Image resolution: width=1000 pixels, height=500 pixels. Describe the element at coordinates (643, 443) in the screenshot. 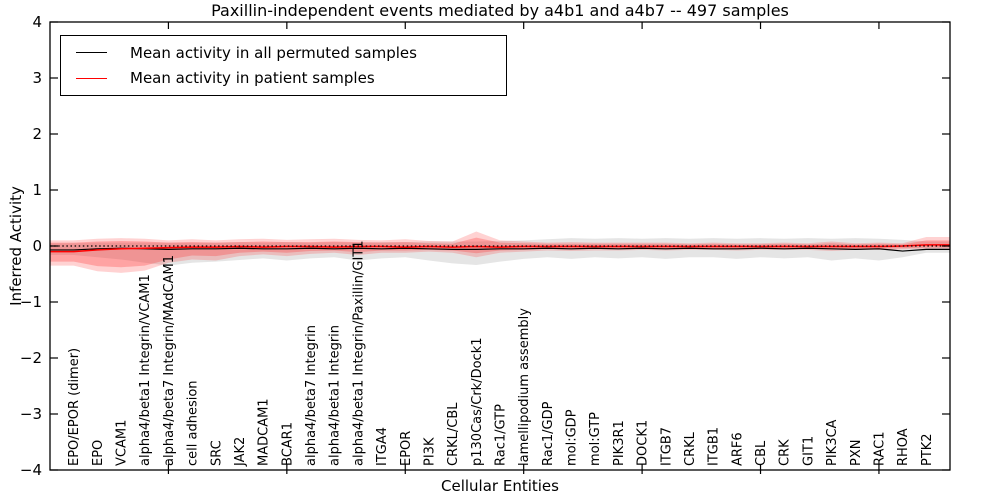

I see `x-entity-label: DOCK1` at that location.